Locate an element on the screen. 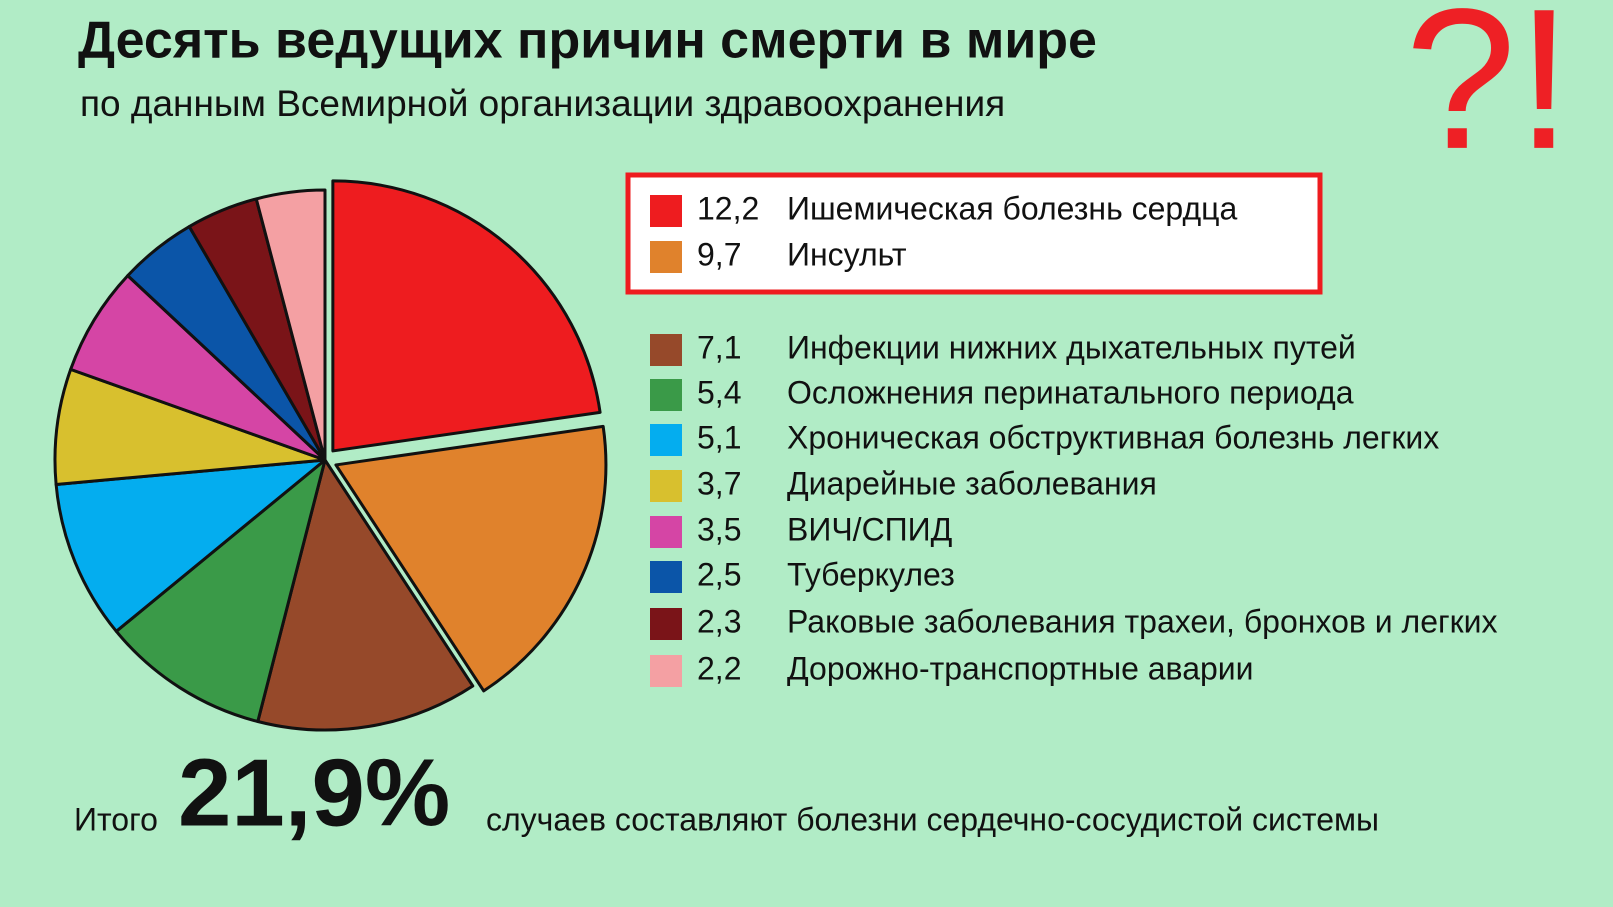 The width and height of the screenshot is (1613, 907). legend-label: Дорожно-транспортные аварии is located at coordinates (1020, 668).